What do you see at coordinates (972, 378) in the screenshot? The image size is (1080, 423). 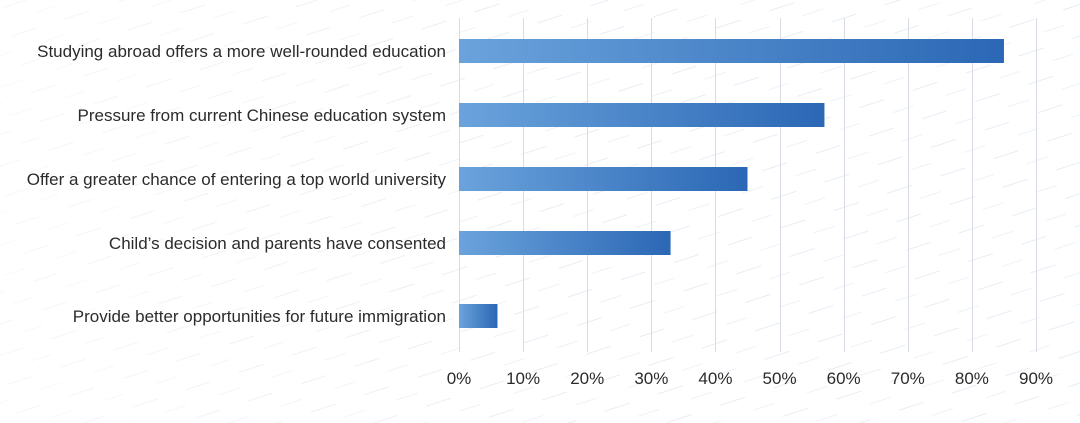 I see `x-tick-label-80: 80%` at bounding box center [972, 378].